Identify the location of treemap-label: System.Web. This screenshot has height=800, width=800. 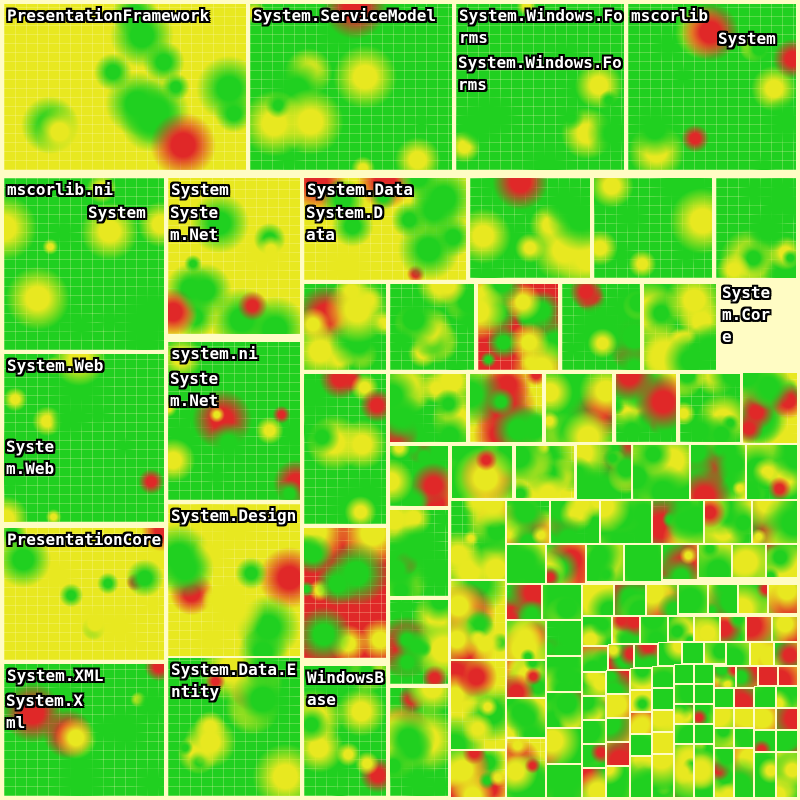
(55, 365).